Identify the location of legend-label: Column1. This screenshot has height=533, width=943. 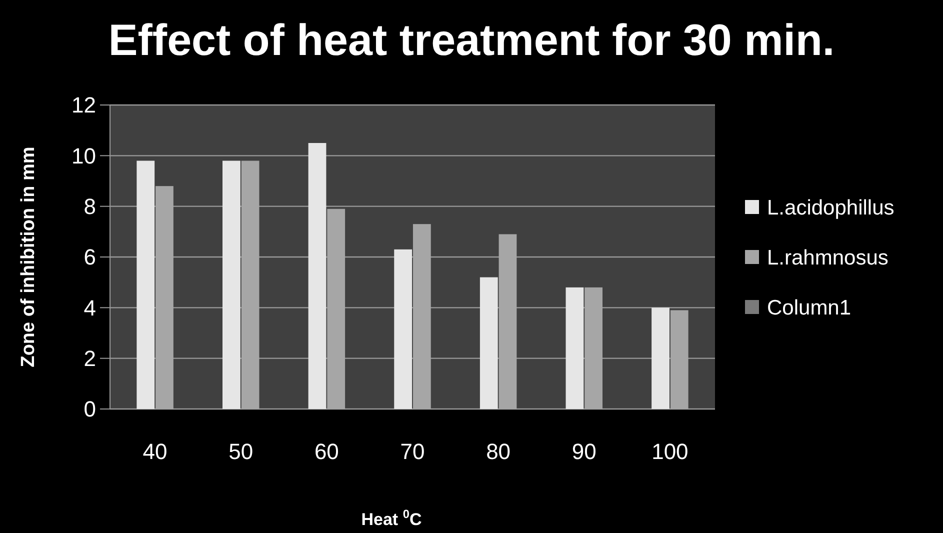
(809, 308).